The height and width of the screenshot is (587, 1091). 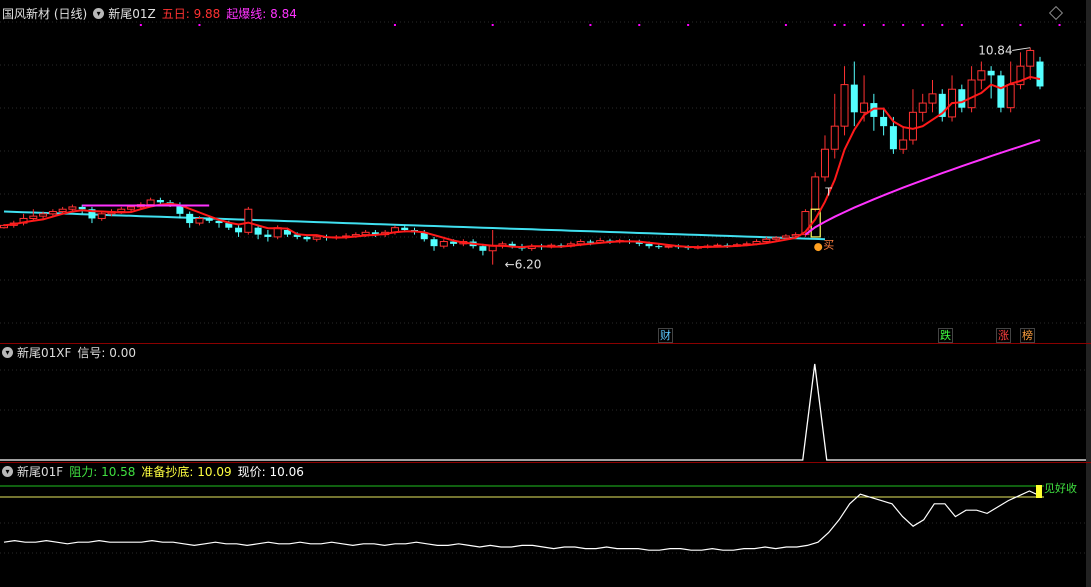 What do you see at coordinates (45, 13) in the screenshot?
I see `stock-title: 国风新材 (日线)` at bounding box center [45, 13].